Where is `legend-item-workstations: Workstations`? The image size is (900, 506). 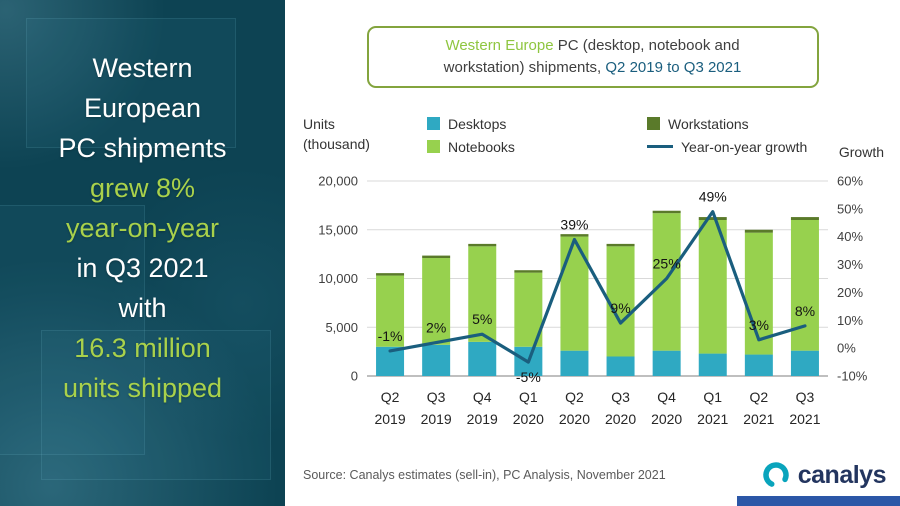 legend-item-workstations: Workstations is located at coordinates (727, 123).